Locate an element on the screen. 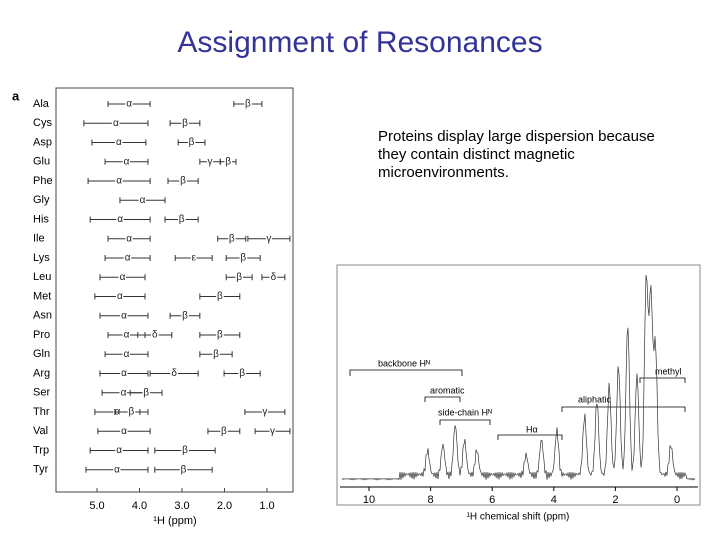  residue-name: Thr is located at coordinates (41, 412).